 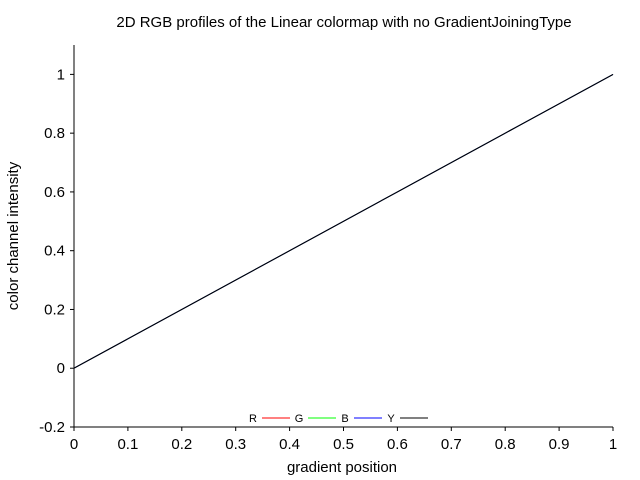 I want to click on x-axis-ticks: 0 0.1 0.2 0.3 0.4 0.5 0.6 0.7 0.8 0.9 1, so click(x=343, y=440).